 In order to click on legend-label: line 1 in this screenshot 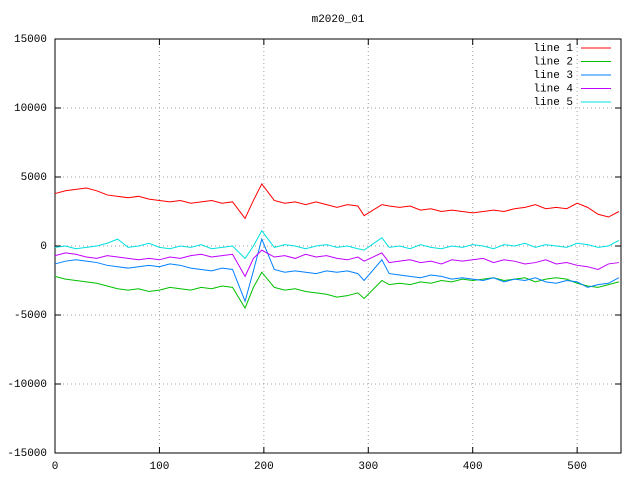, I will do `click(553, 49)`.